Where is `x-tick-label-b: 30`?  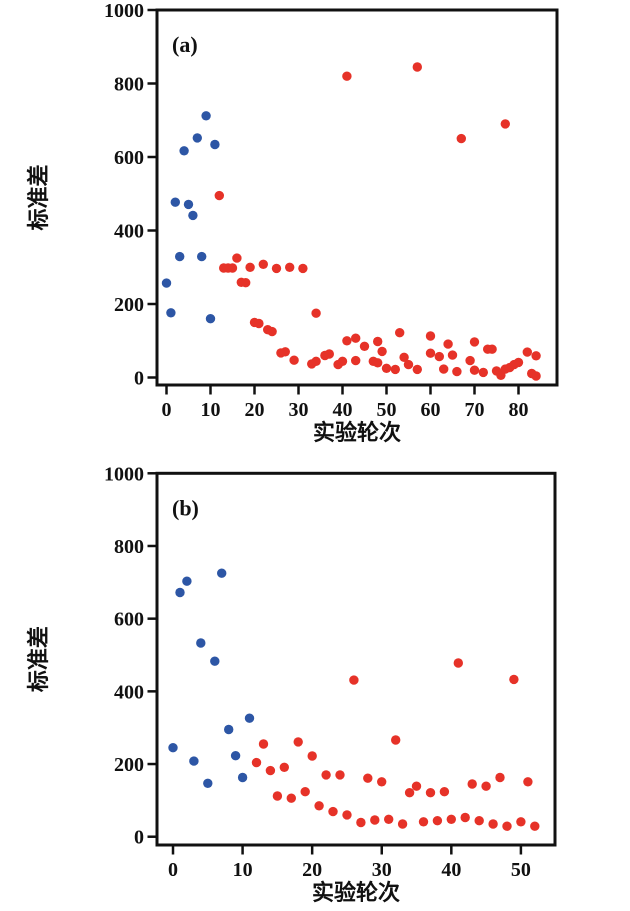
x-tick-label-b: 30 is located at coordinates (382, 870).